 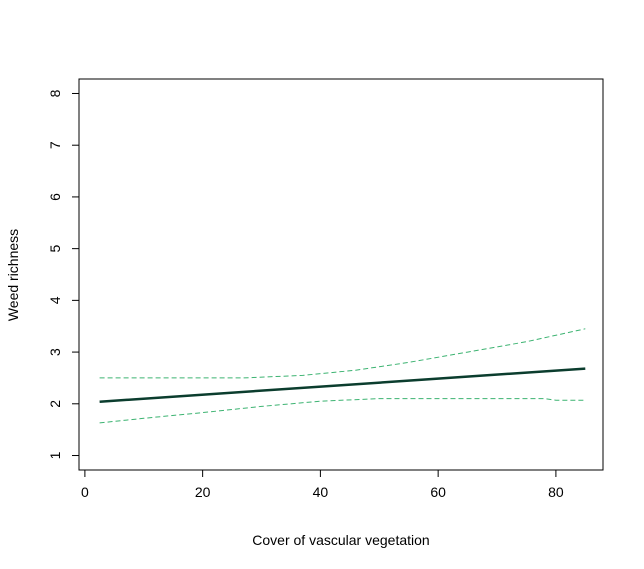 What do you see at coordinates (13, 275) in the screenshot?
I see `y-axis-label: Weed richness` at bounding box center [13, 275].